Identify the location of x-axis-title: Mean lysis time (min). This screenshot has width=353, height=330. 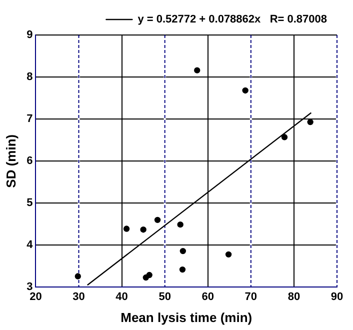
(186, 317).